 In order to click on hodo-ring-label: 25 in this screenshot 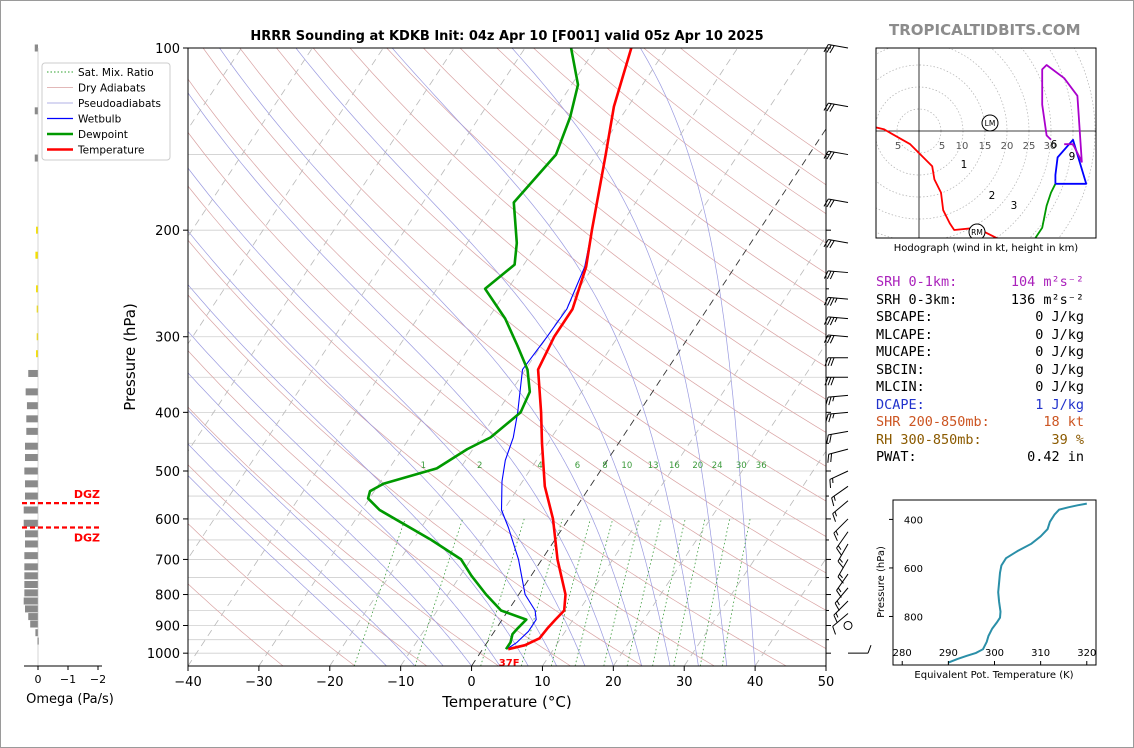, I will do `click(1029, 146)`.